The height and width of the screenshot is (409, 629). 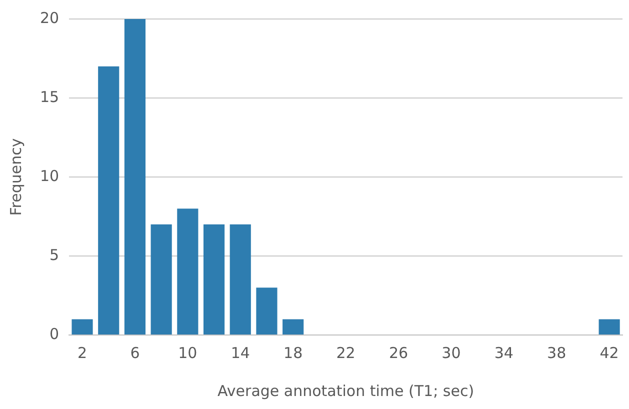 What do you see at coordinates (55, 255) in the screenshot?
I see `y-tick-label: 5` at bounding box center [55, 255].